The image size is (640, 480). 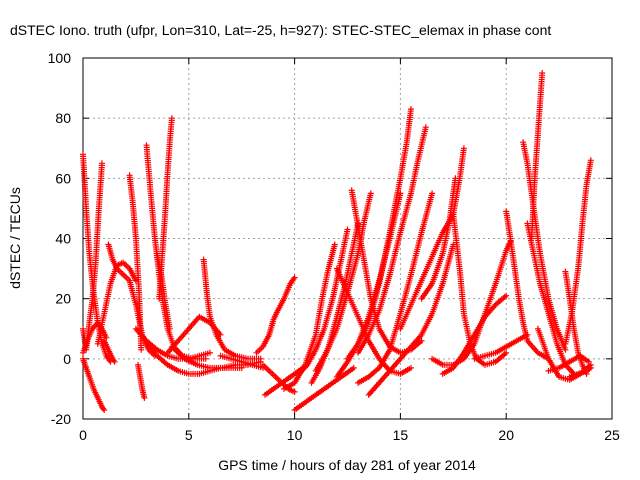 What do you see at coordinates (63, 299) in the screenshot?
I see `y-tick-label: 20` at bounding box center [63, 299].